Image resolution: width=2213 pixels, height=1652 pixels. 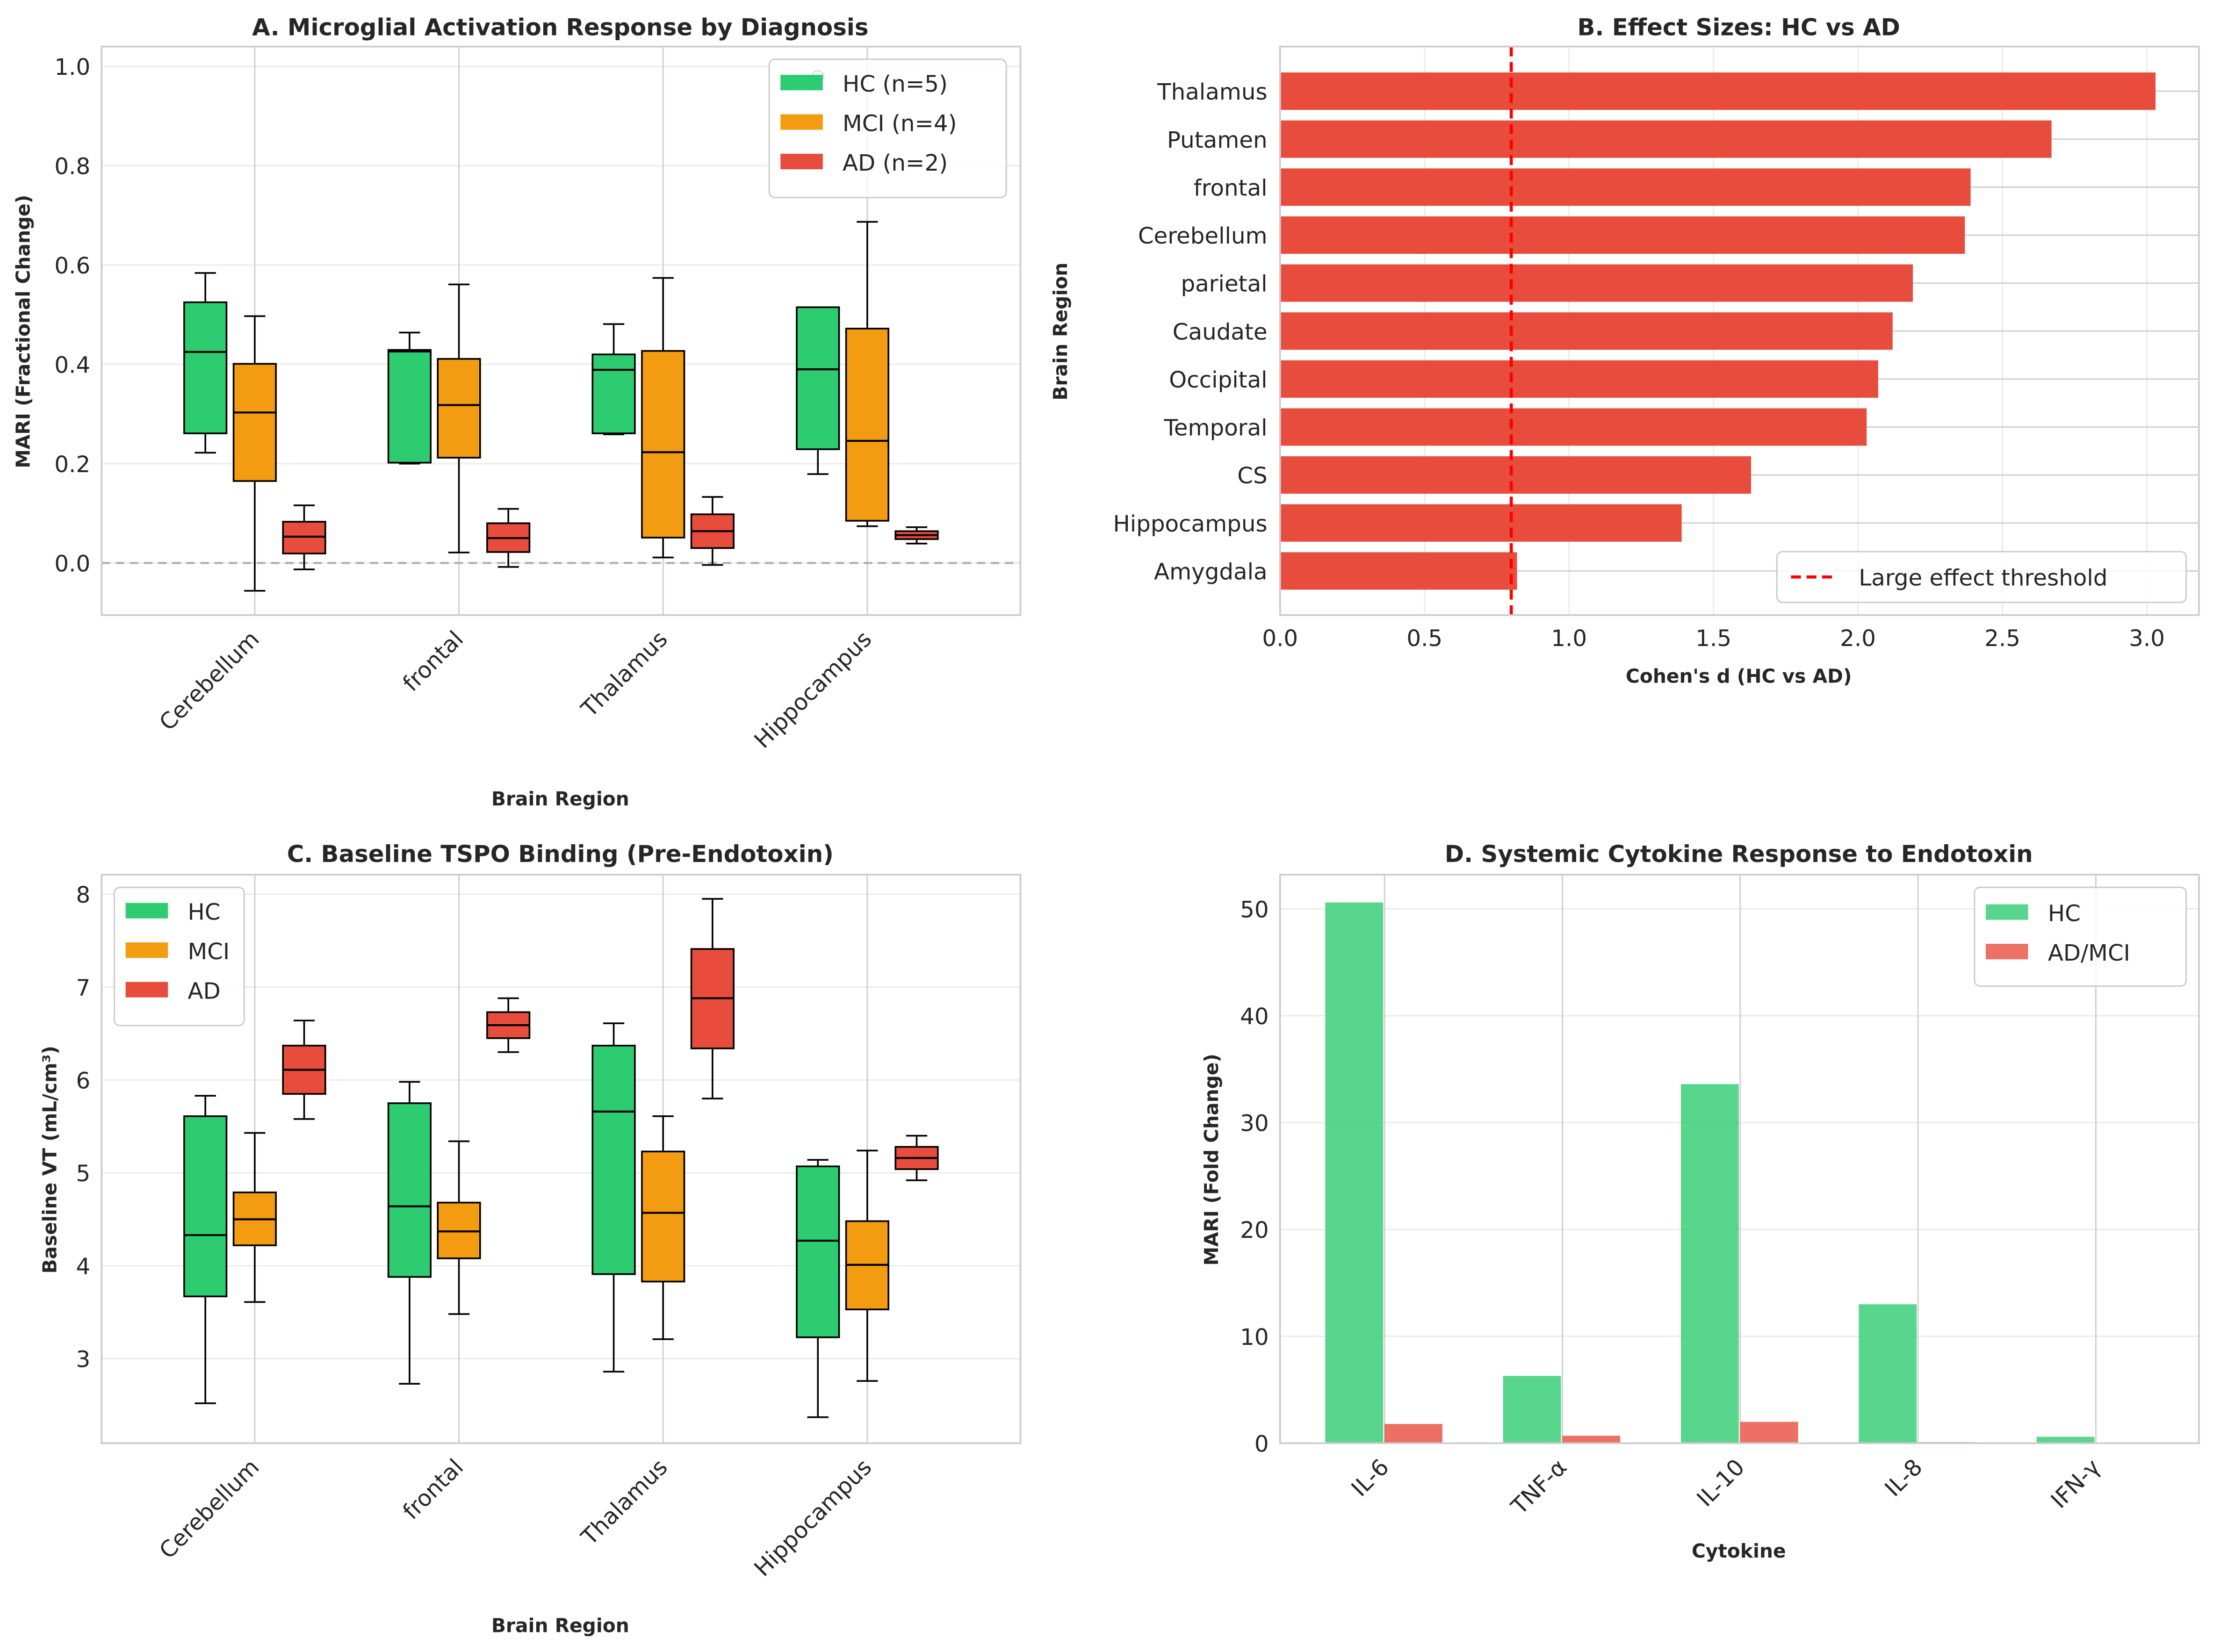 I want to click on legend-swatch-ad, so click(x=801, y=161).